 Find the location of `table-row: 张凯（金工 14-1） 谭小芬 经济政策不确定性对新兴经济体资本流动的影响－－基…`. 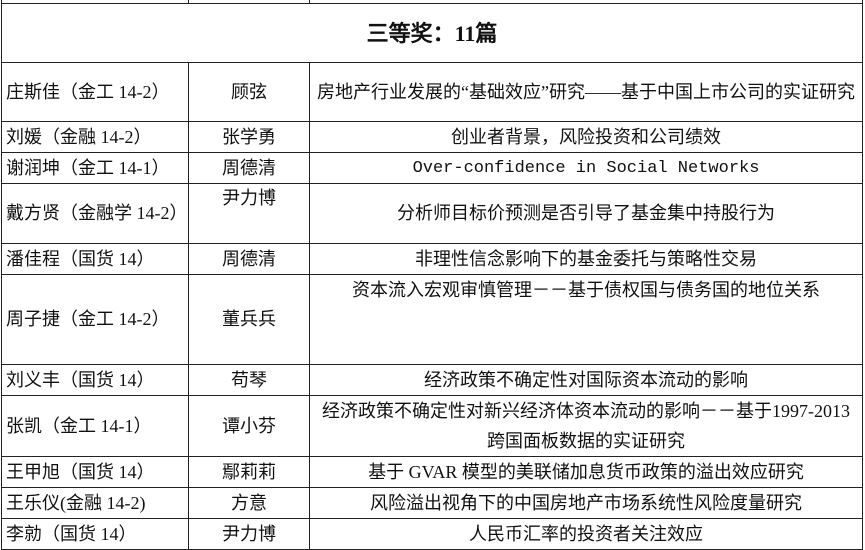

table-row: 张凯（金工 14-1） 谭小芬 经济政策不确定性对新兴经济体资本流动的影响－－基… is located at coordinates (432, 426).